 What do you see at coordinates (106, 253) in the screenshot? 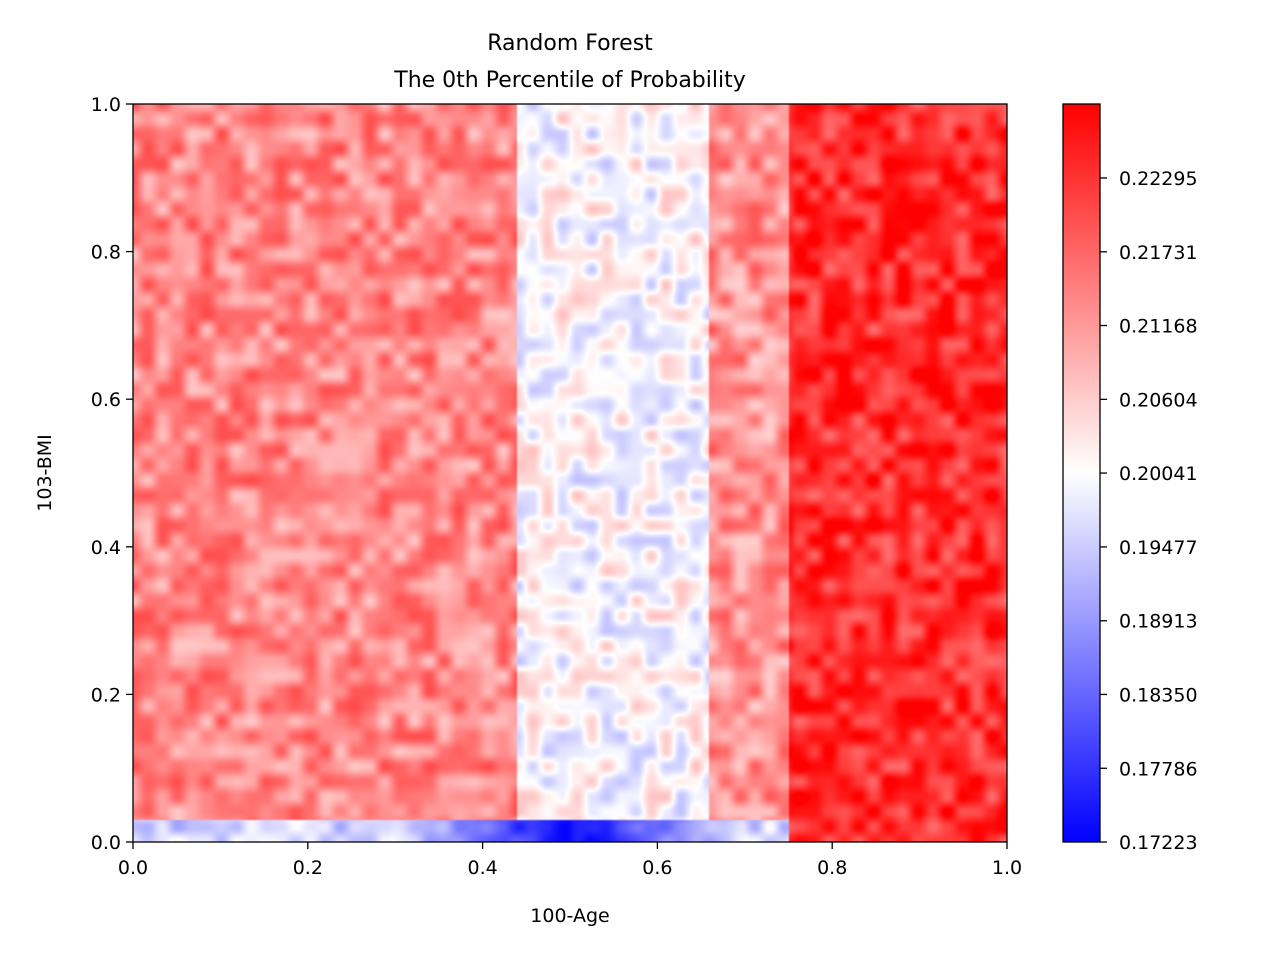
I see `y-tick-label: 0.8` at bounding box center [106, 253].